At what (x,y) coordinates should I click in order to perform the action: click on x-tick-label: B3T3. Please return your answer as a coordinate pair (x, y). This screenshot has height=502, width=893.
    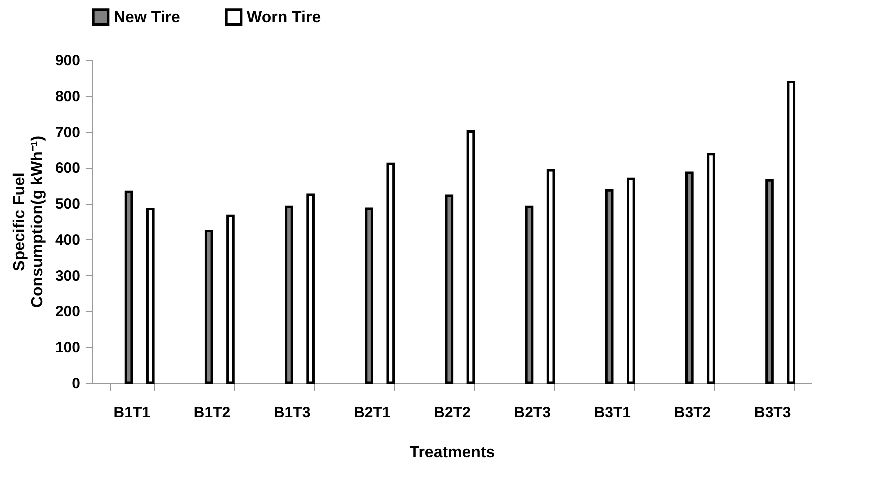
    Looking at the image, I should click on (773, 413).